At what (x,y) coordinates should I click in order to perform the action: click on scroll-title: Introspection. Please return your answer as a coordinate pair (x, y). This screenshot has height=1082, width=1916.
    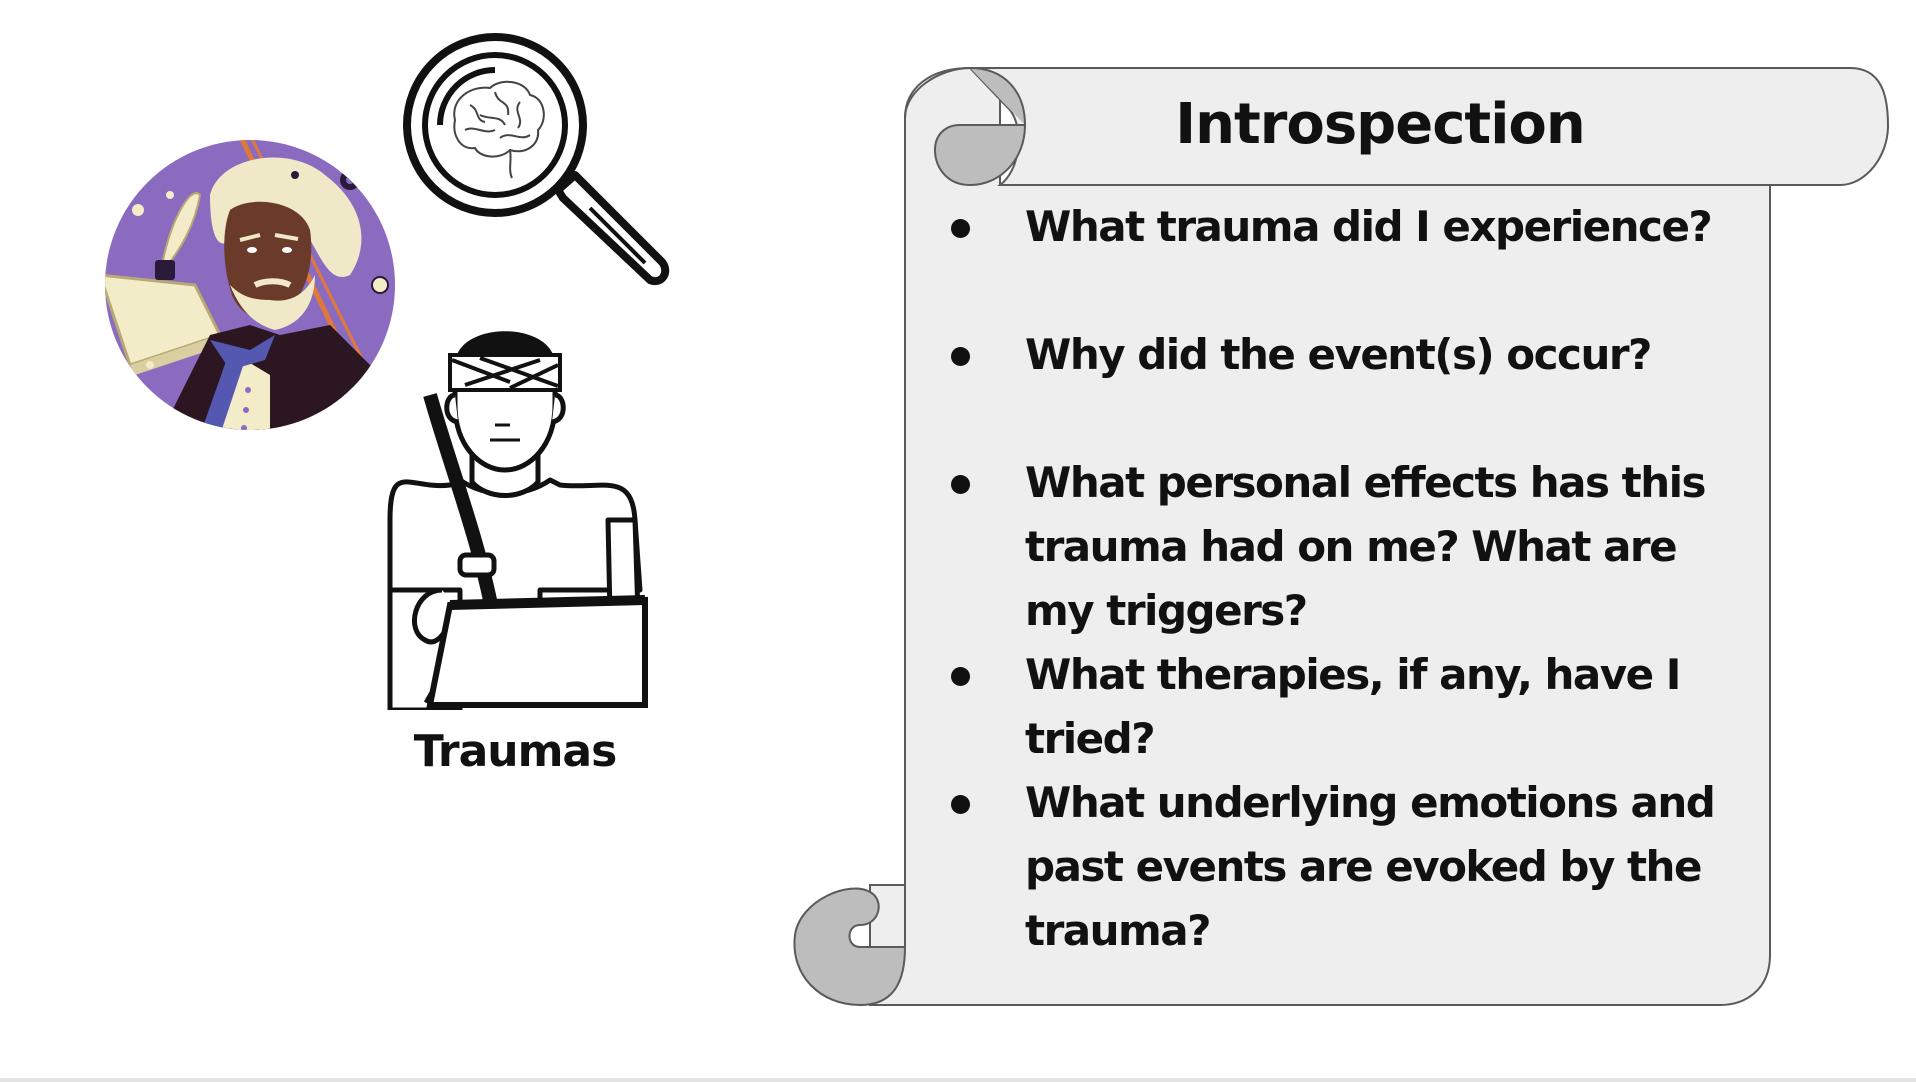
    Looking at the image, I should click on (1380, 124).